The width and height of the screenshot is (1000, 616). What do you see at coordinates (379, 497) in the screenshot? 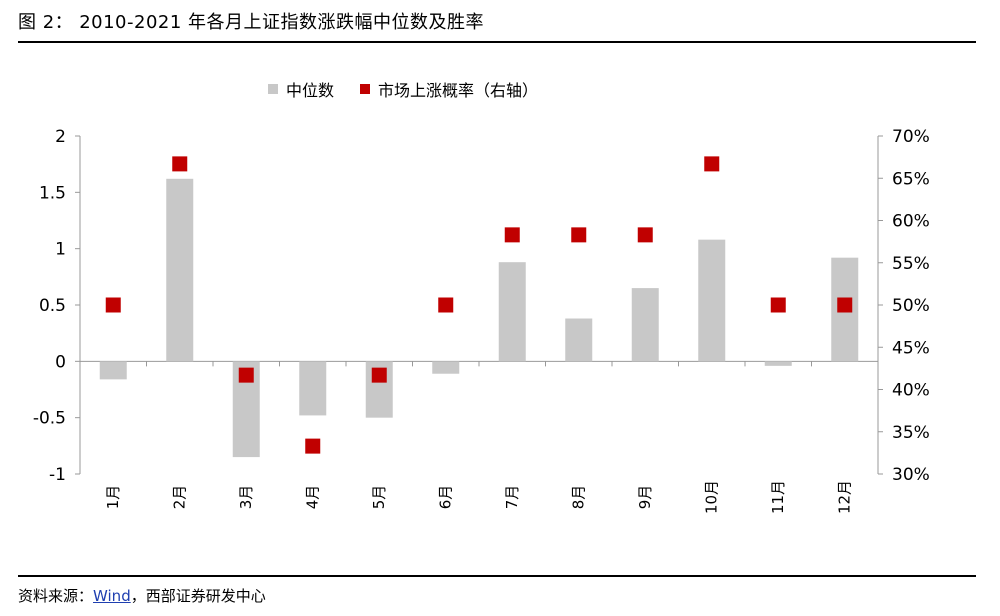
I see `category-label-5月: 5月` at bounding box center [379, 497].